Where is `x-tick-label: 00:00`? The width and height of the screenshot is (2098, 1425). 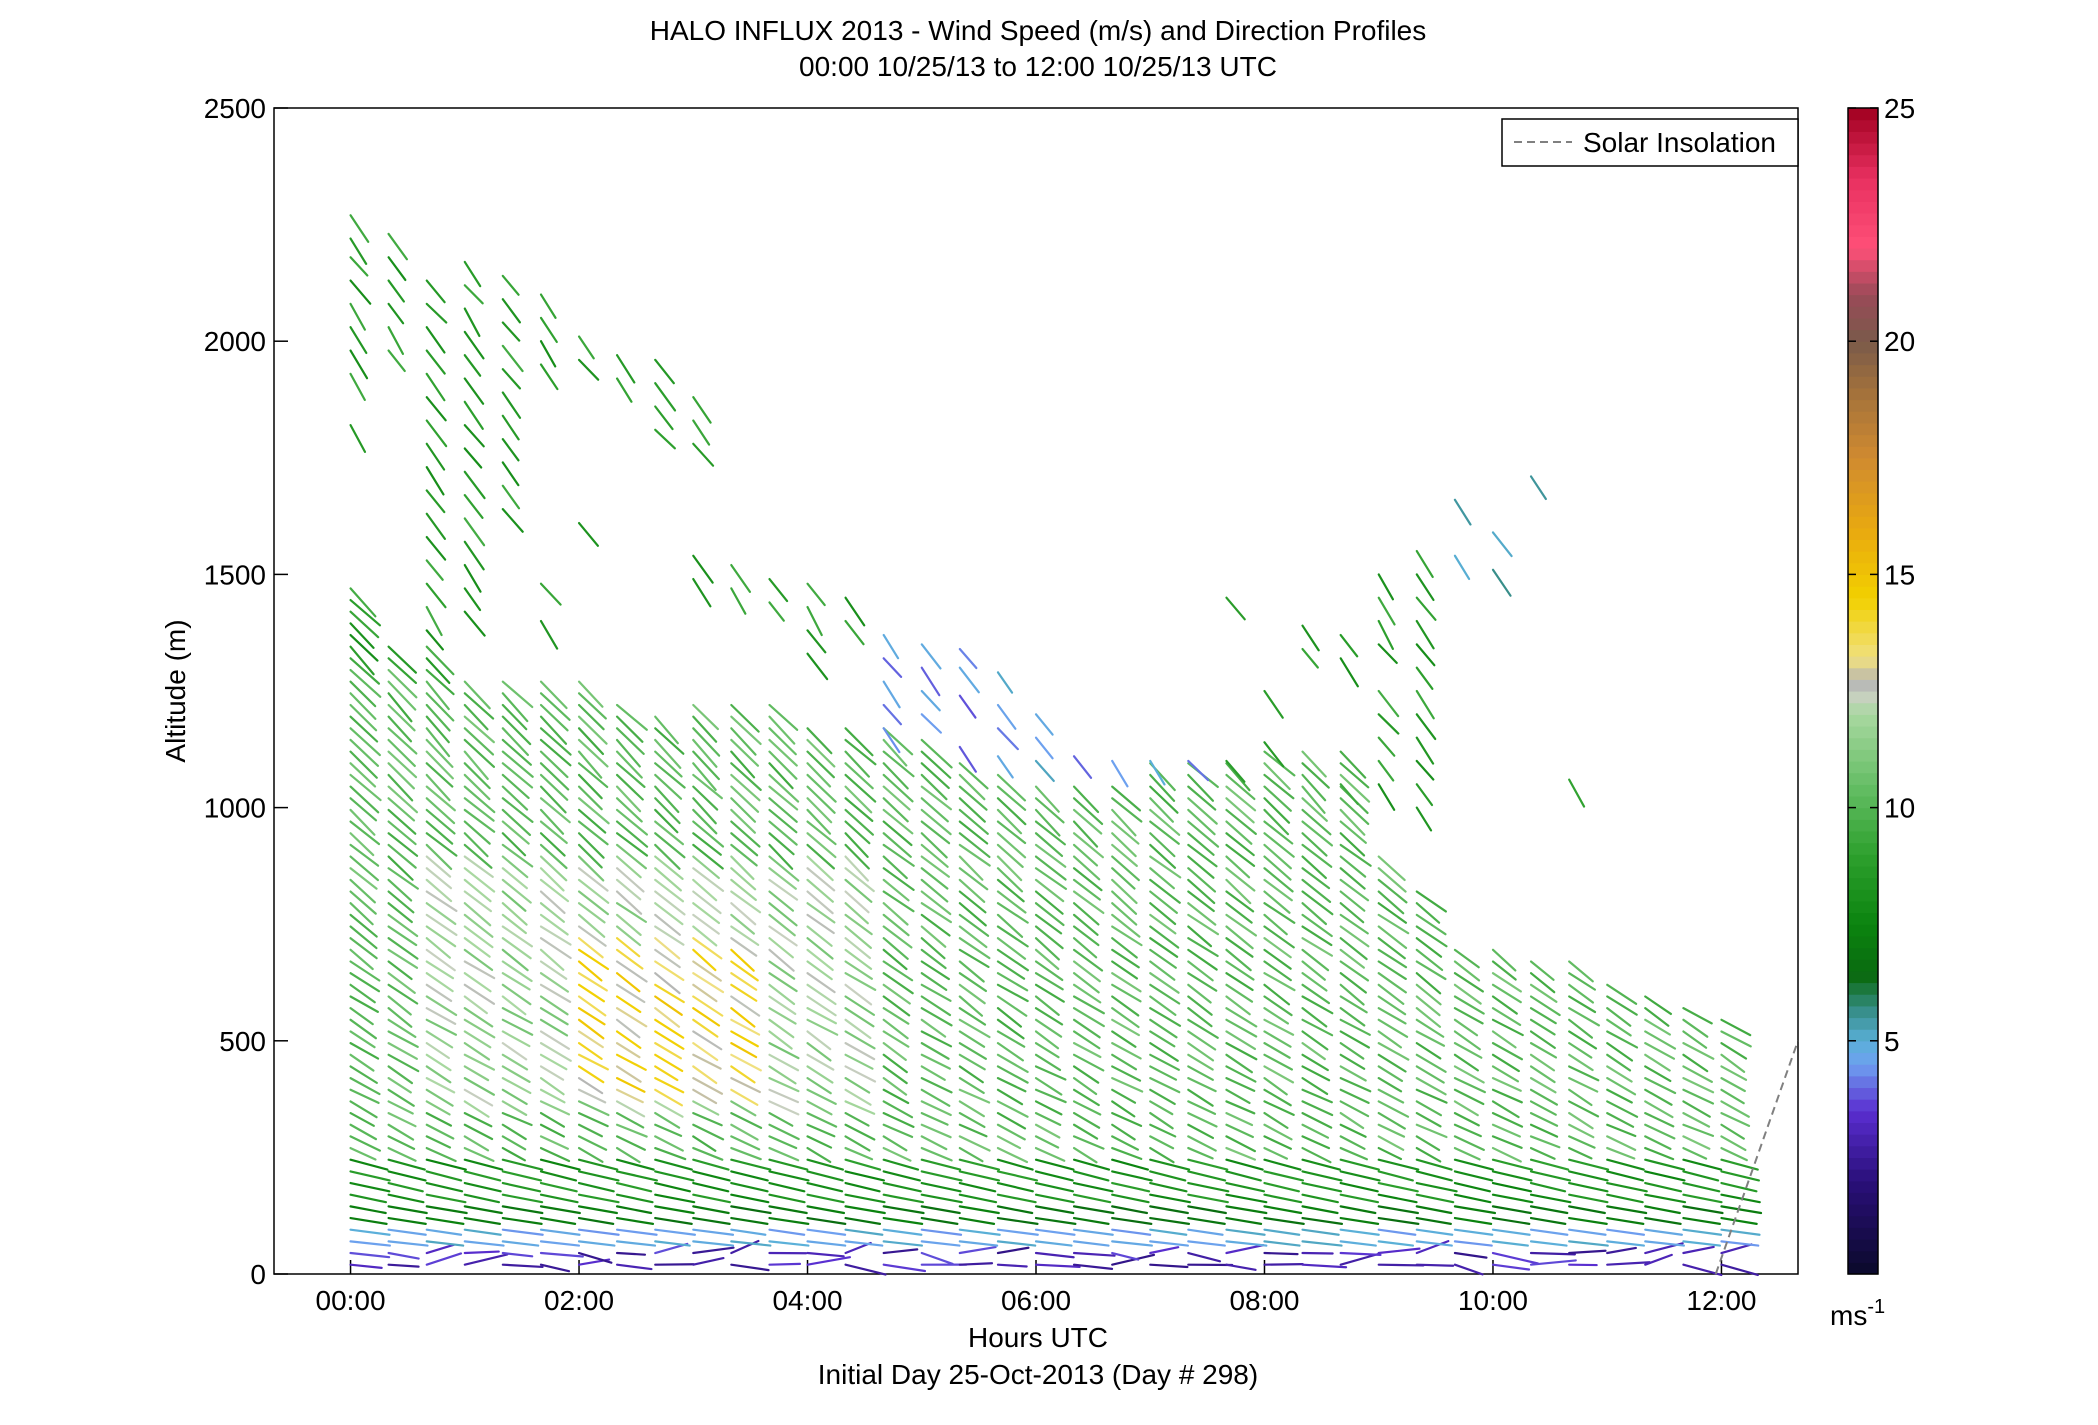 x-tick-label: 00:00 is located at coordinates (351, 1300).